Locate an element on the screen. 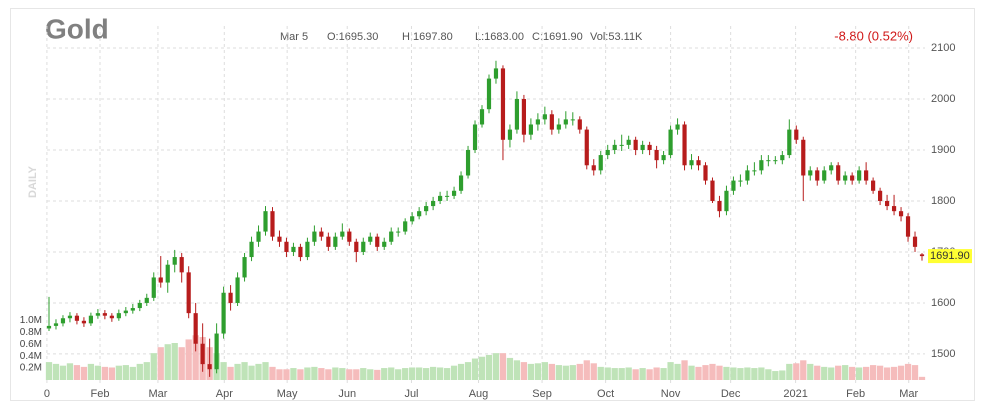  x-tick-label: Sep is located at coordinates (542, 394).